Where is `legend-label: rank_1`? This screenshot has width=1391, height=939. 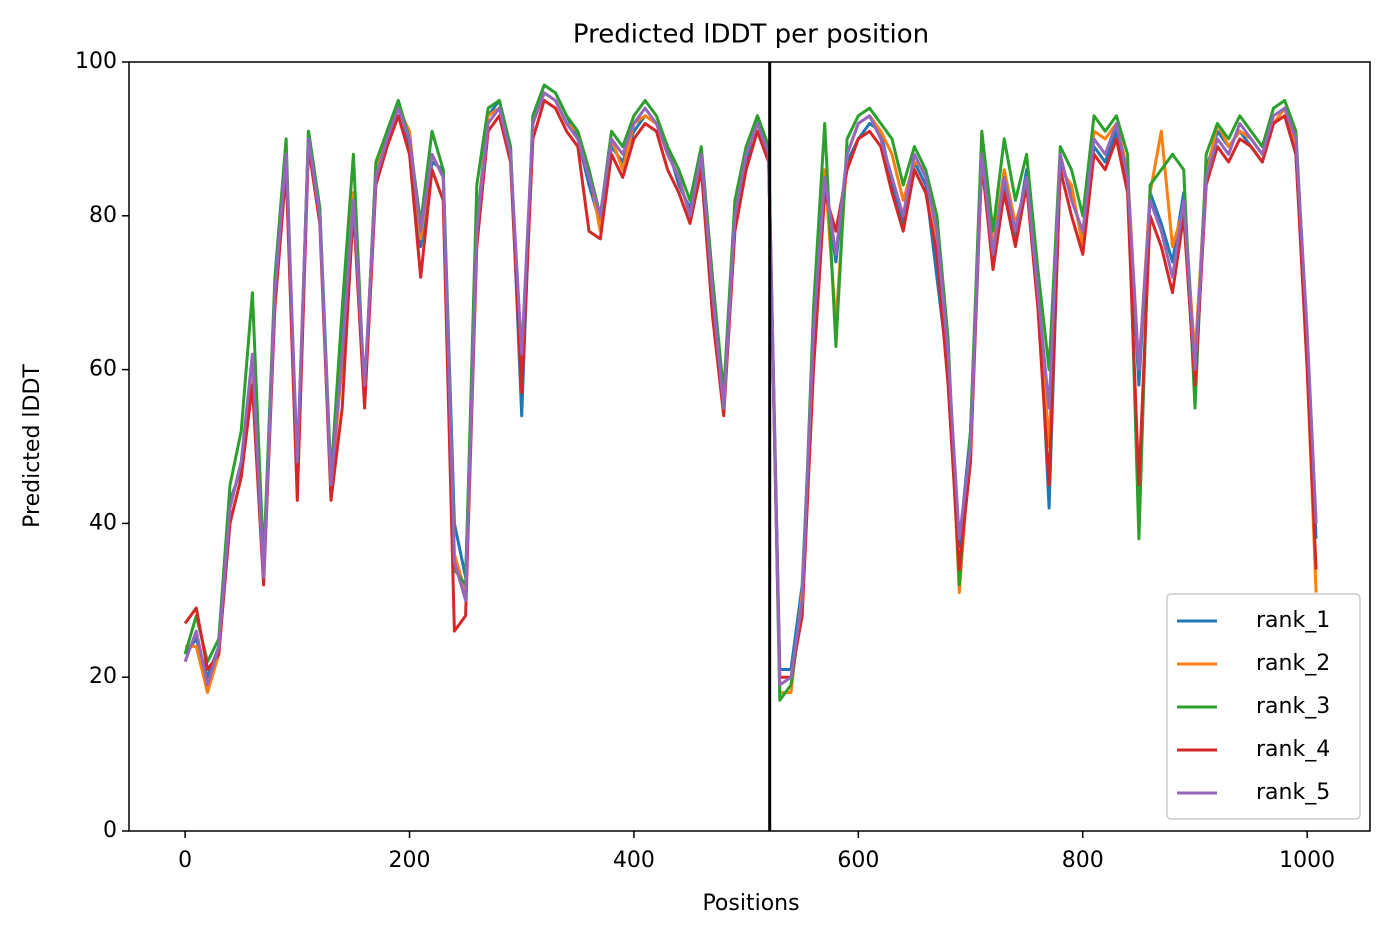 legend-label: rank_1 is located at coordinates (1293, 620).